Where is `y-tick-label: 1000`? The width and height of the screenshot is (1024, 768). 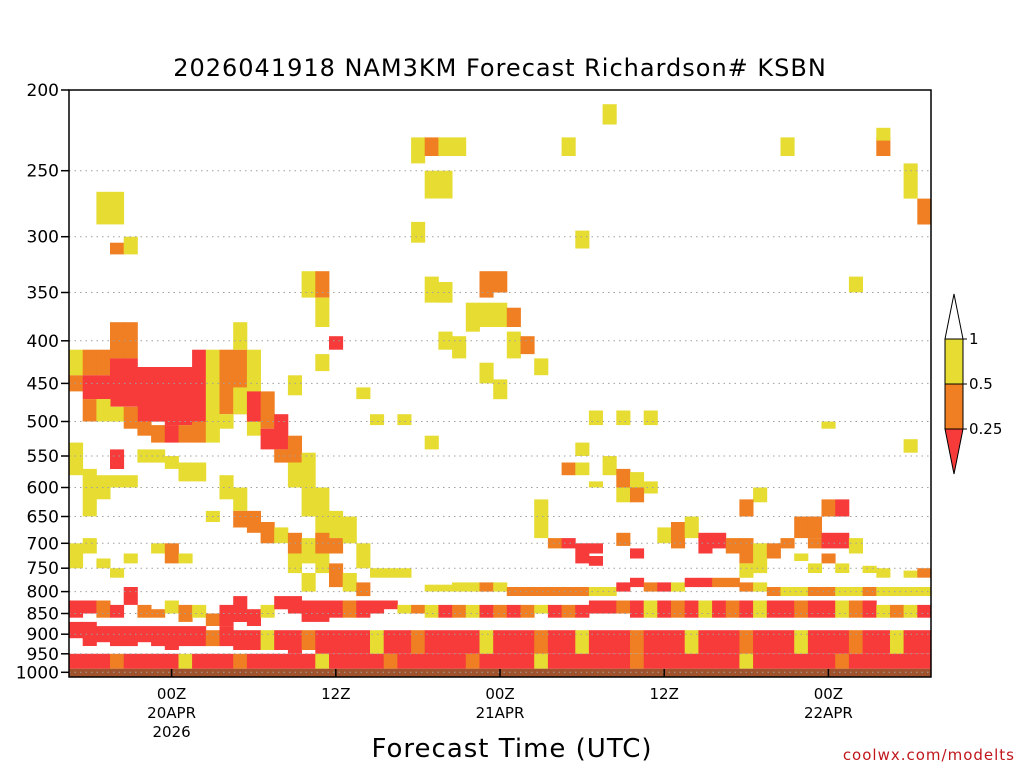
y-tick-label: 1000 is located at coordinates (37, 673).